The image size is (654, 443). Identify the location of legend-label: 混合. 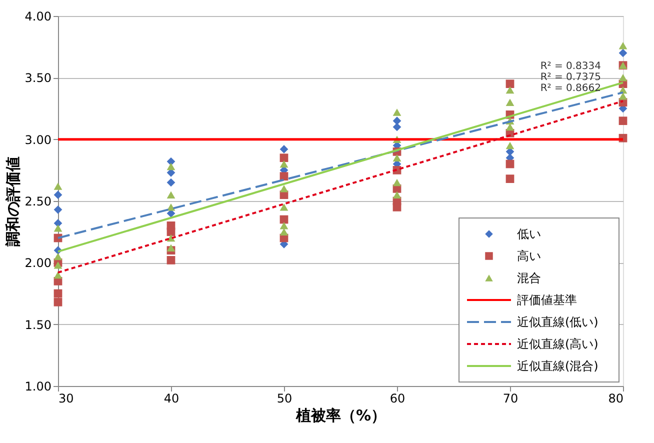
(529, 278).